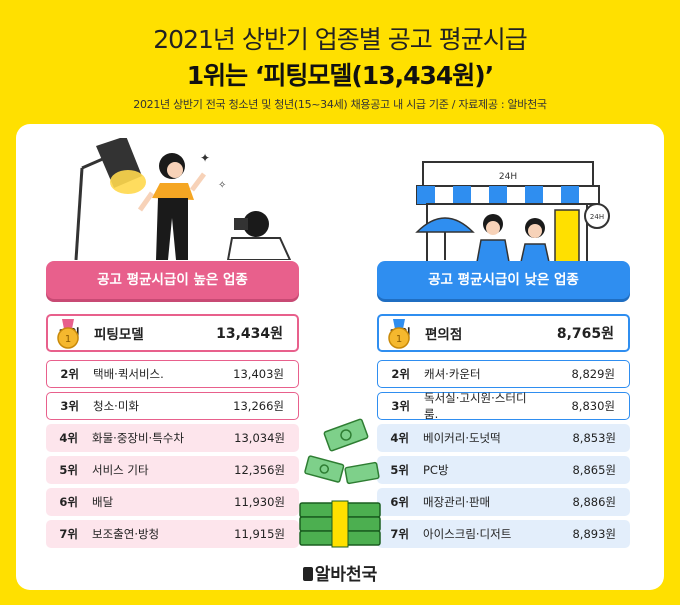 This screenshot has height=605, width=680. Describe the element at coordinates (249, 334) in the screenshot. I see `wage-value: 13,434원` at that location.